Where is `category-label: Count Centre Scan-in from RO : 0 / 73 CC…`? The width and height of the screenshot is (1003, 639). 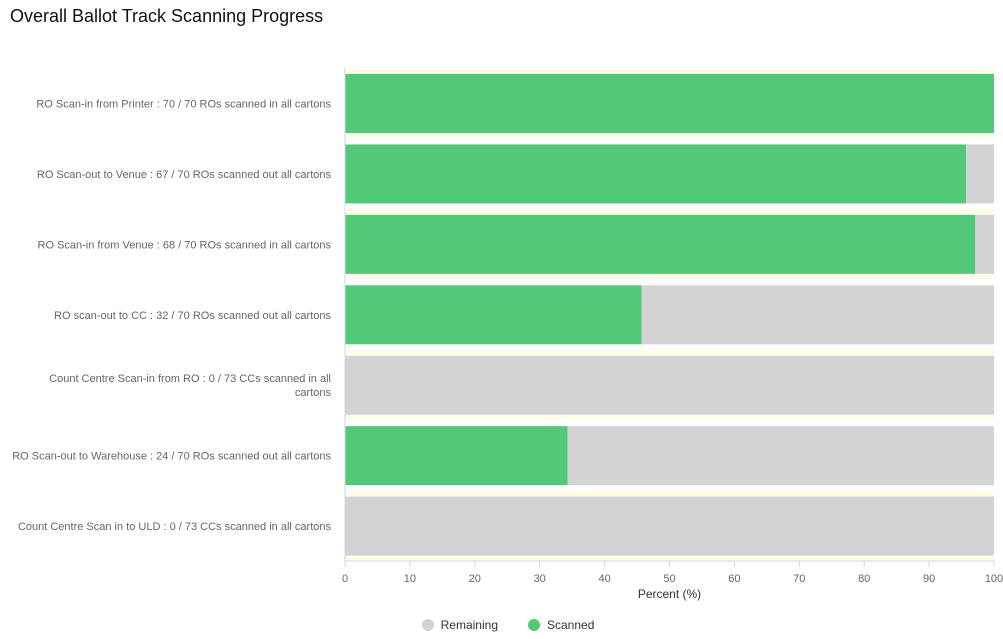
category-label: Count Centre Scan-in from RO : 0 / 73 CC… is located at coordinates (190, 386).